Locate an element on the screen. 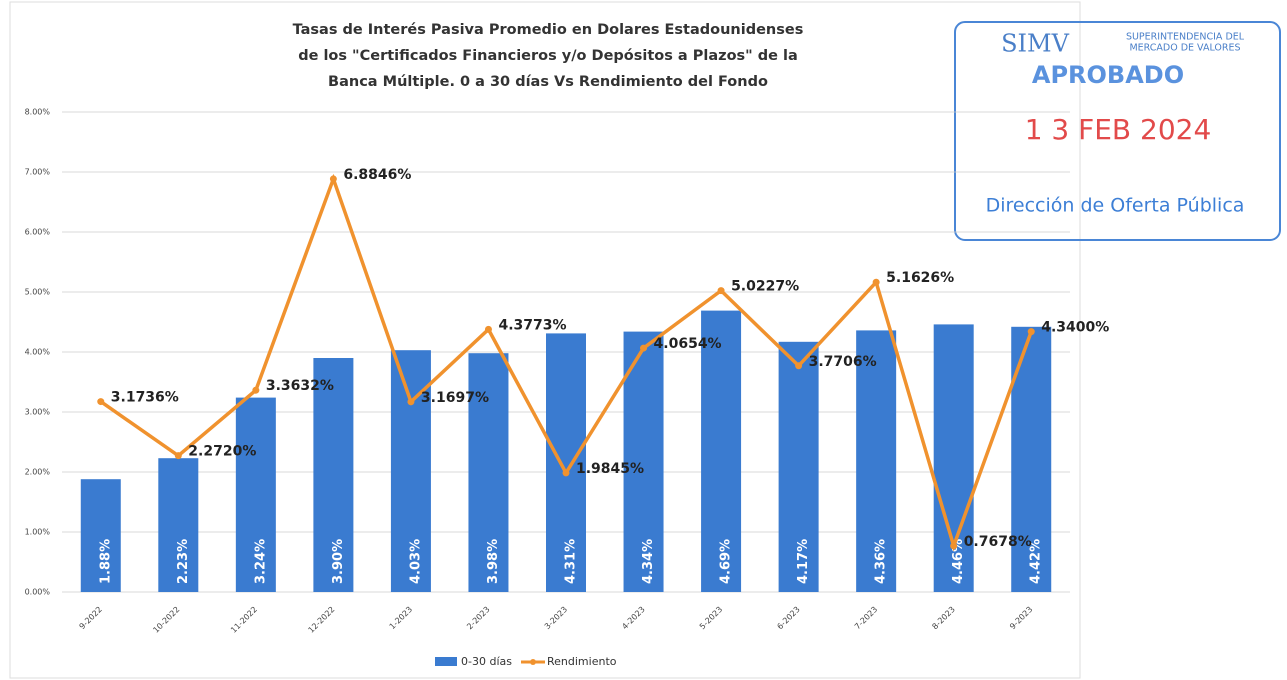 This screenshot has width=1287, height=680. bar-label: 1.88% is located at coordinates (105, 561).